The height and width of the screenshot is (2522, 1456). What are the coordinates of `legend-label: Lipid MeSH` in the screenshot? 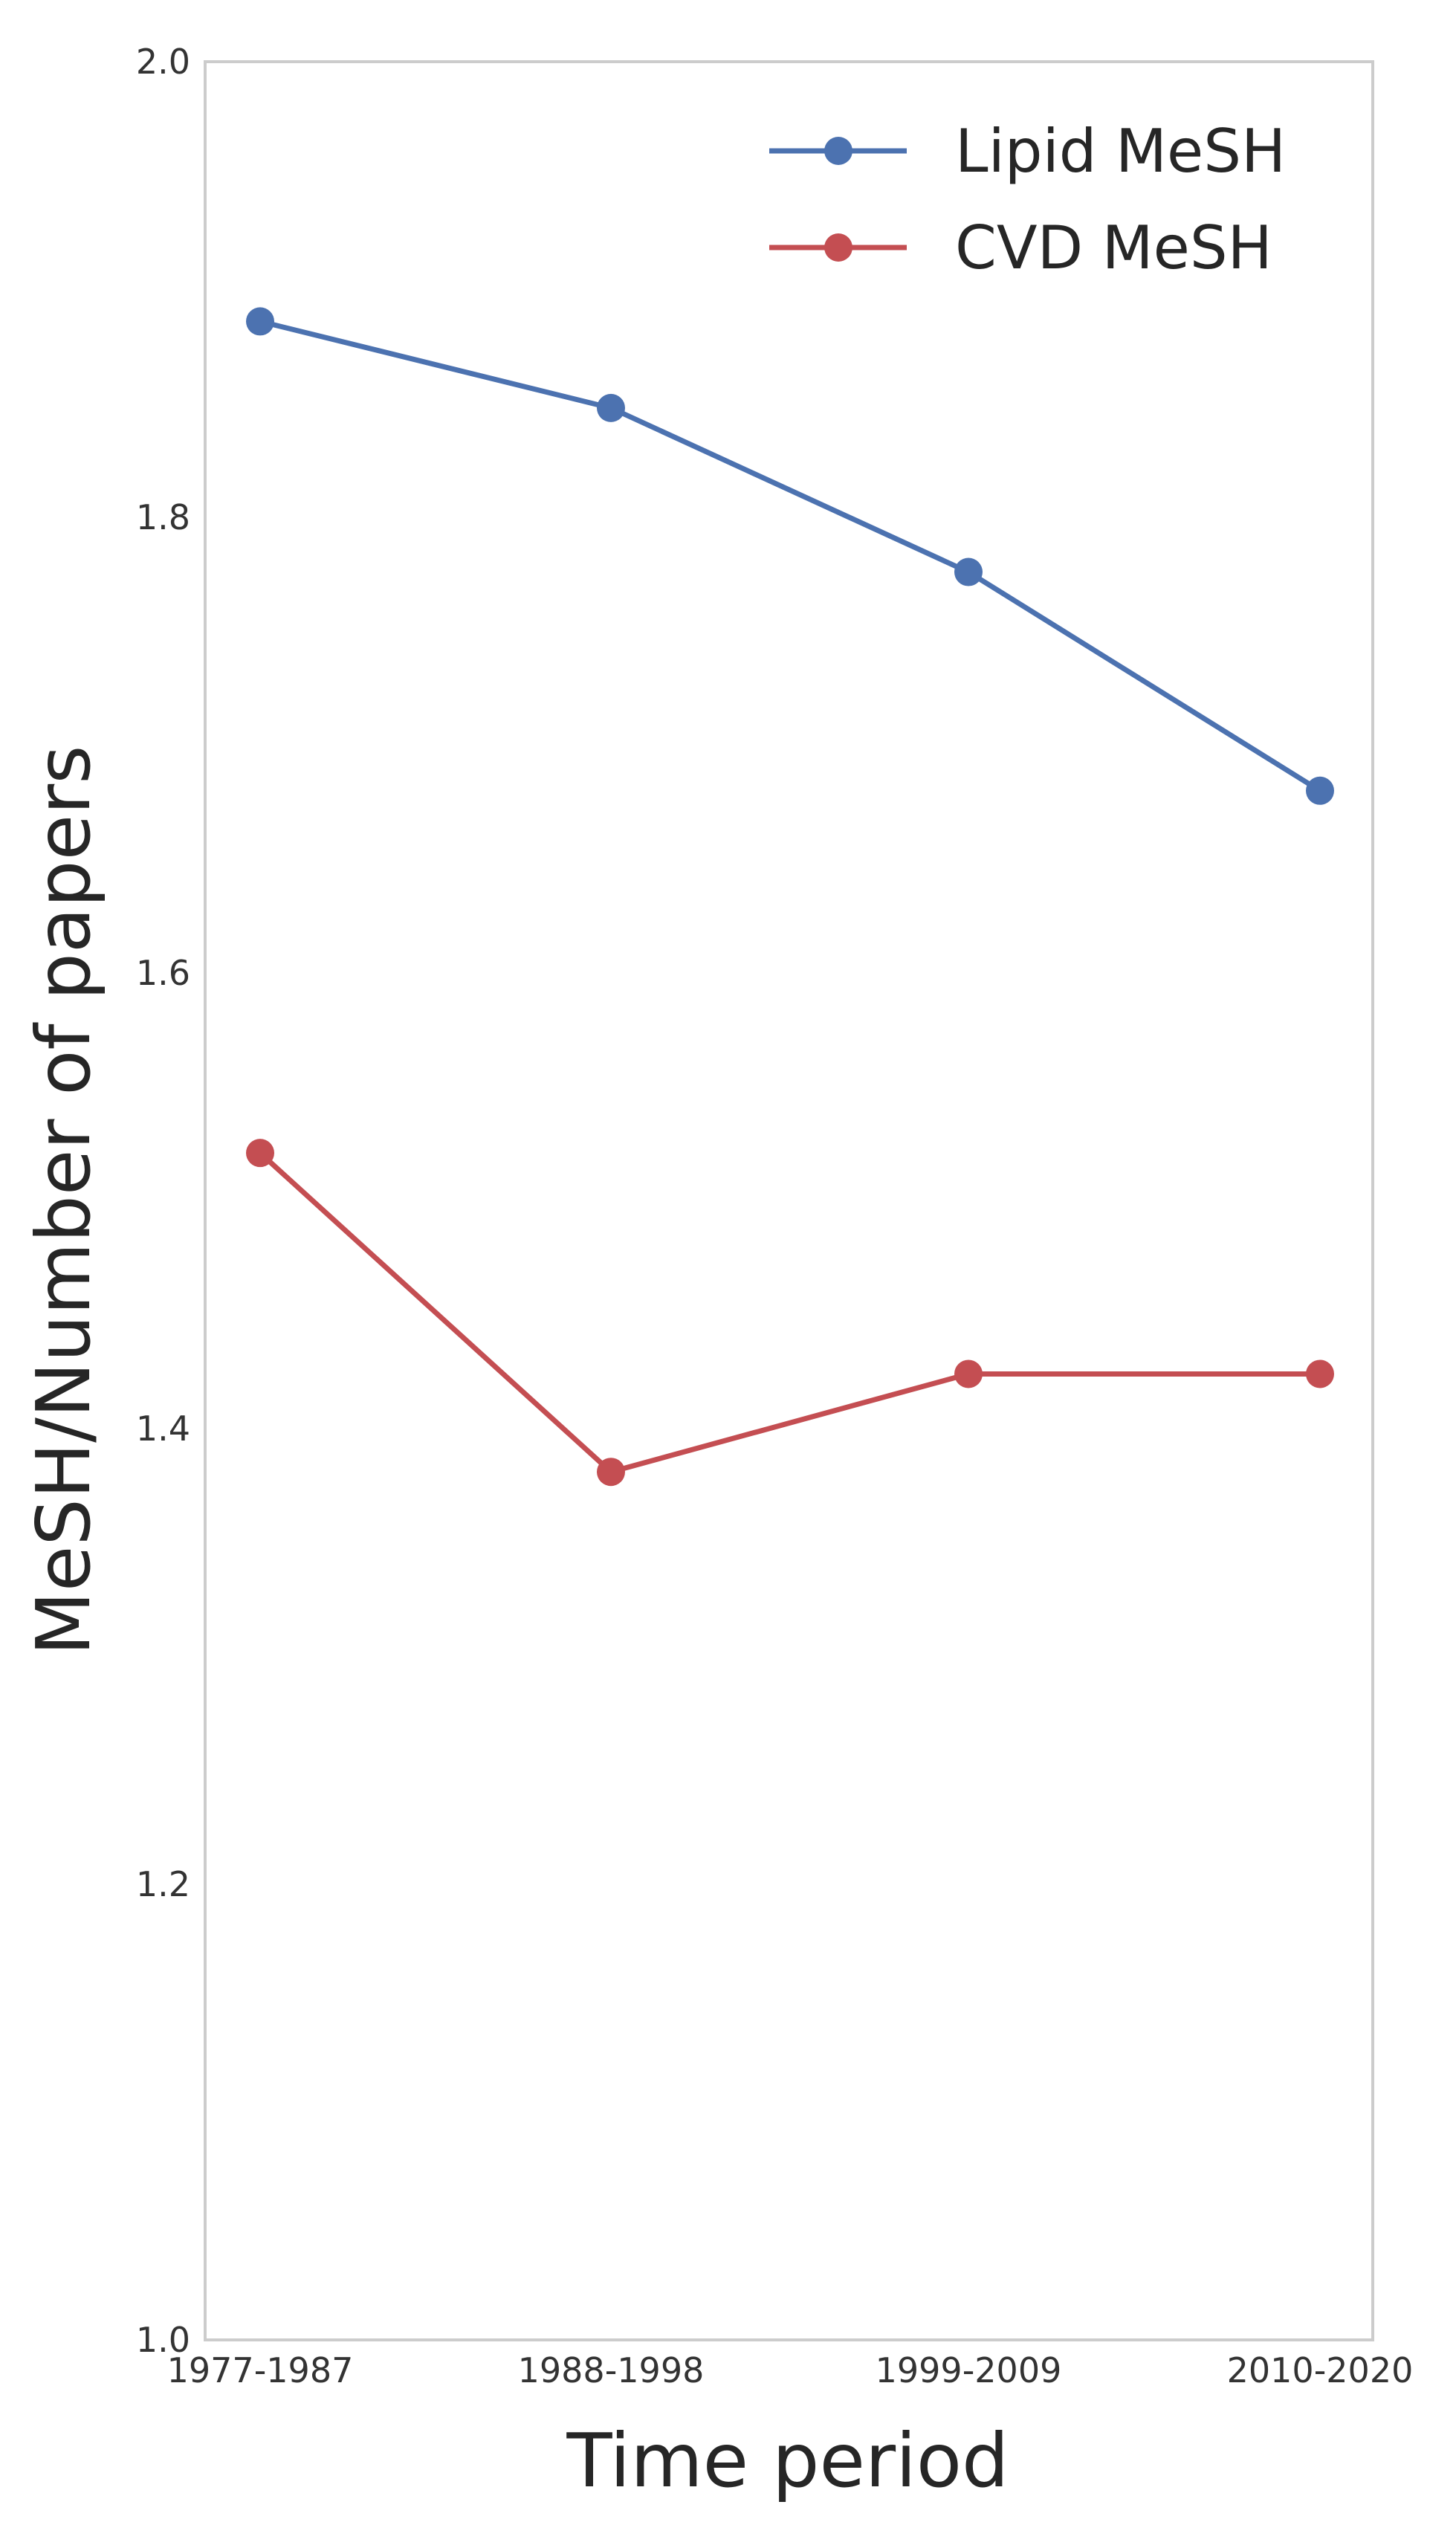 It's located at (1121, 152).